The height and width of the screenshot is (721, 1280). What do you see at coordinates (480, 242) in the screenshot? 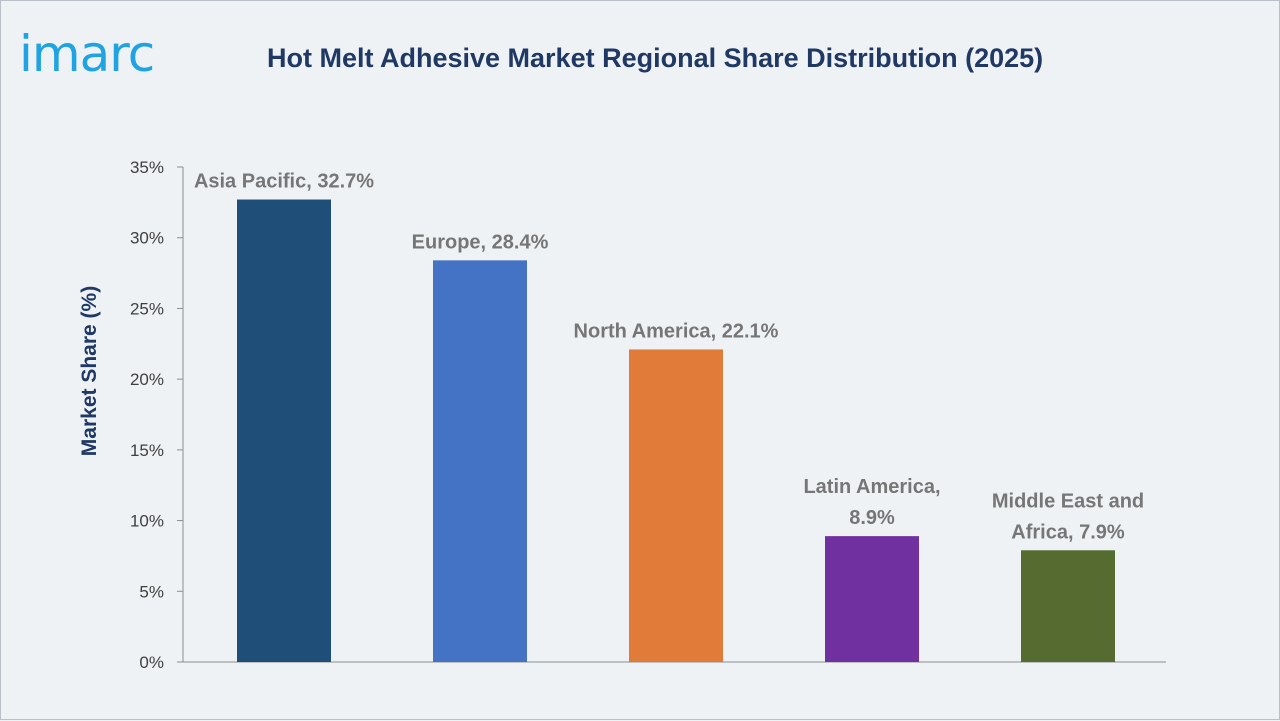
I see `data-label: Europe, 28.4%` at bounding box center [480, 242].